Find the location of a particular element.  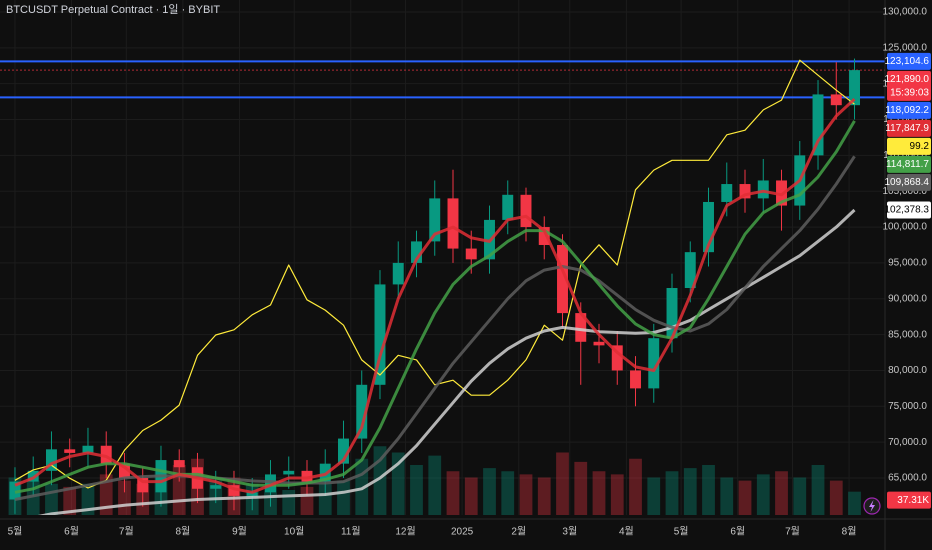

x-tick-label: 11월 is located at coordinates (351, 532).